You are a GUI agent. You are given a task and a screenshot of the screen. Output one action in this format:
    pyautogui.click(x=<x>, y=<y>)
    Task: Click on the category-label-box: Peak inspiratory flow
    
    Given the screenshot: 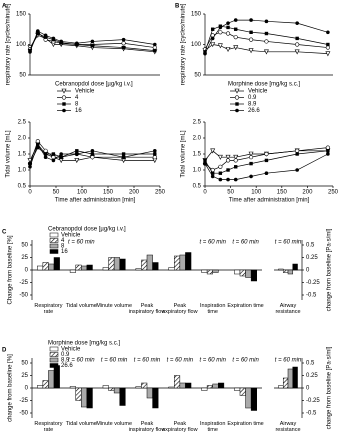 What is the action you would take?
    pyautogui.click(x=147, y=309)
    